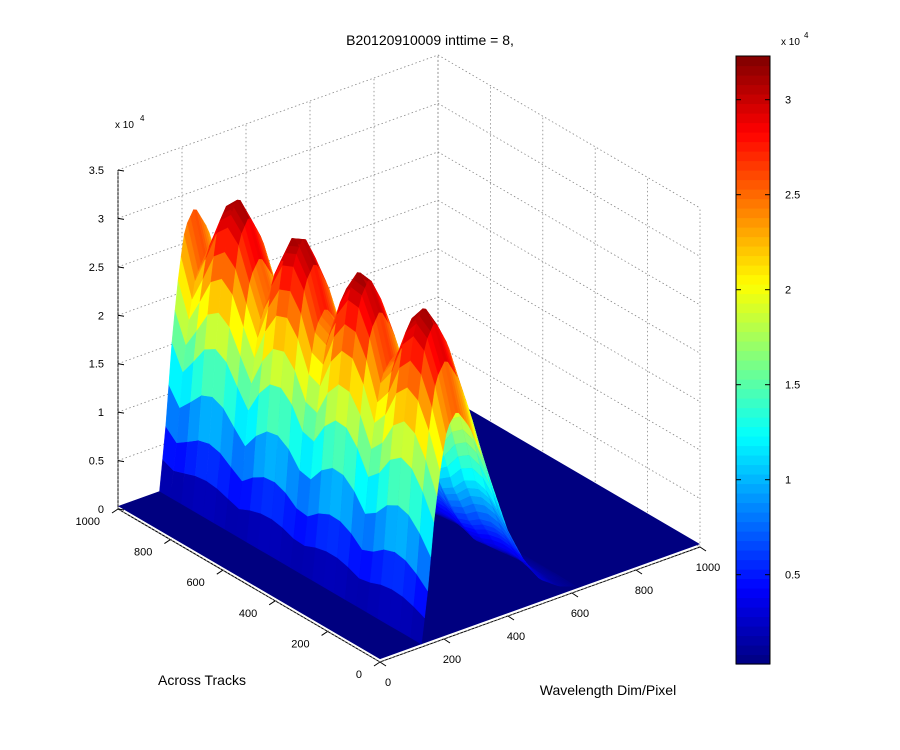 The image size is (900, 750). I want to click on colorbar-tick-label: 0.5, so click(792, 576).